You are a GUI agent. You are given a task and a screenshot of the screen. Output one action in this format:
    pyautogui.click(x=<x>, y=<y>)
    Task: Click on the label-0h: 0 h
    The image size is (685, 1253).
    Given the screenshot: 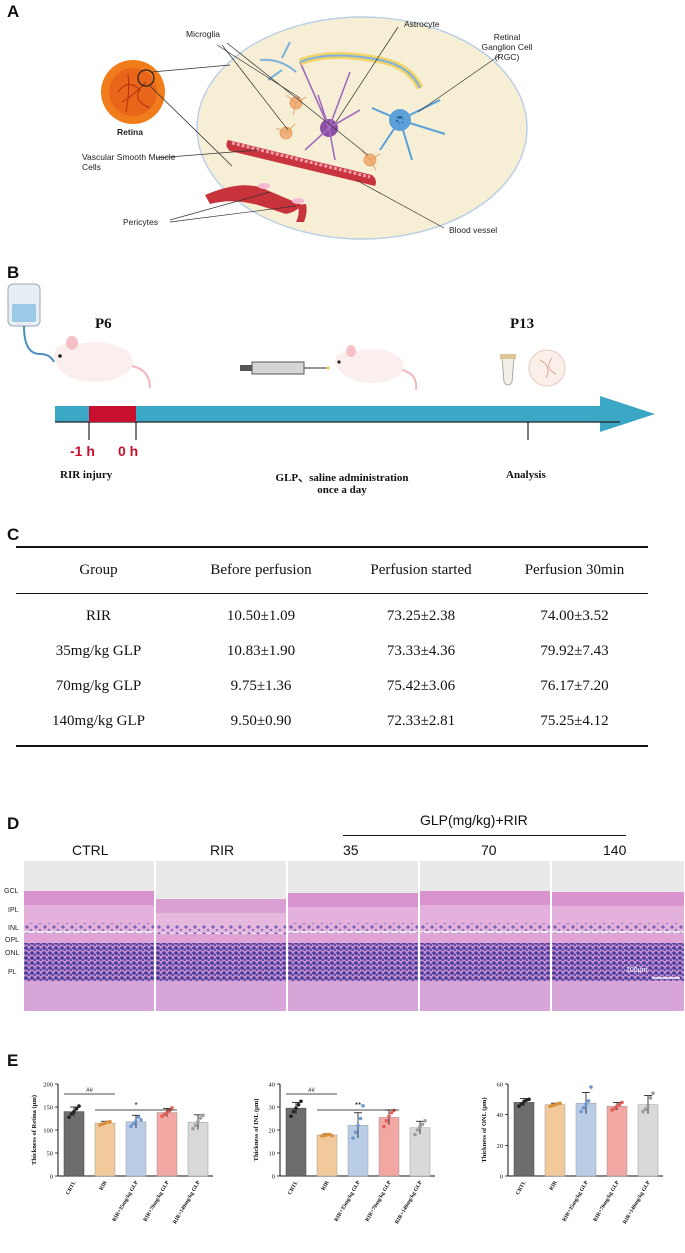 What is the action you would take?
    pyautogui.click(x=128, y=451)
    